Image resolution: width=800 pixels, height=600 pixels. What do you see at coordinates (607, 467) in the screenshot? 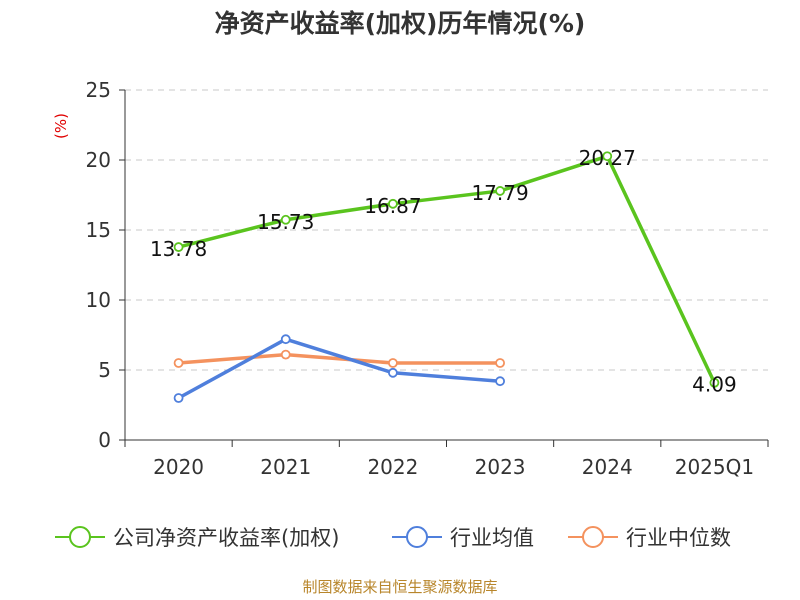
I see `x-tick-label: 2024` at bounding box center [607, 467].